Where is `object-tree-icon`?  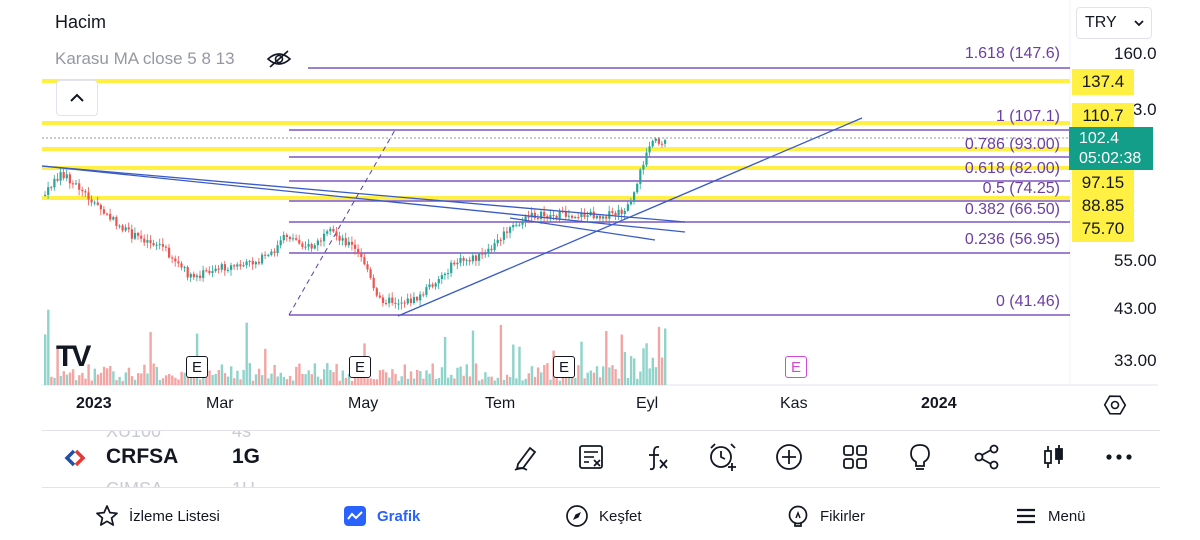
object-tree-icon is located at coordinates (591, 457).